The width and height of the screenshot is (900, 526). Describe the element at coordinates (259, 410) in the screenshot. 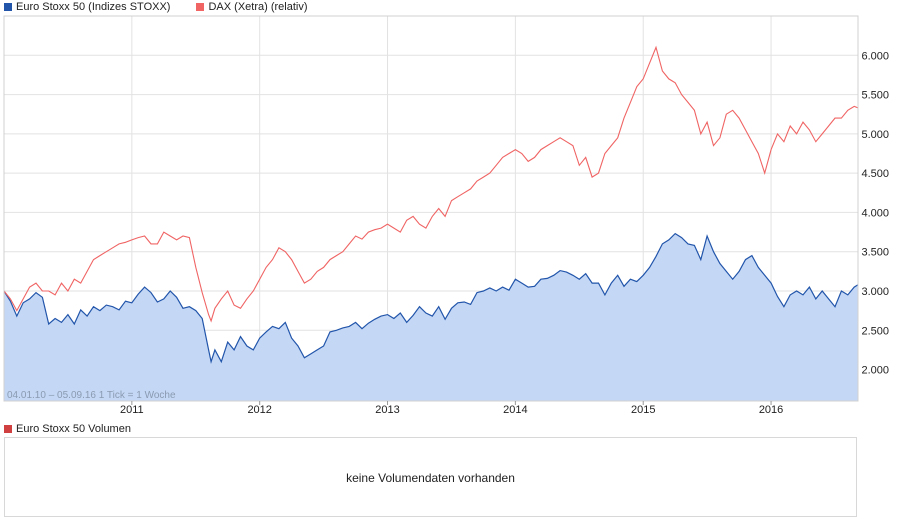

I see `x-tick-label: 2012` at that location.